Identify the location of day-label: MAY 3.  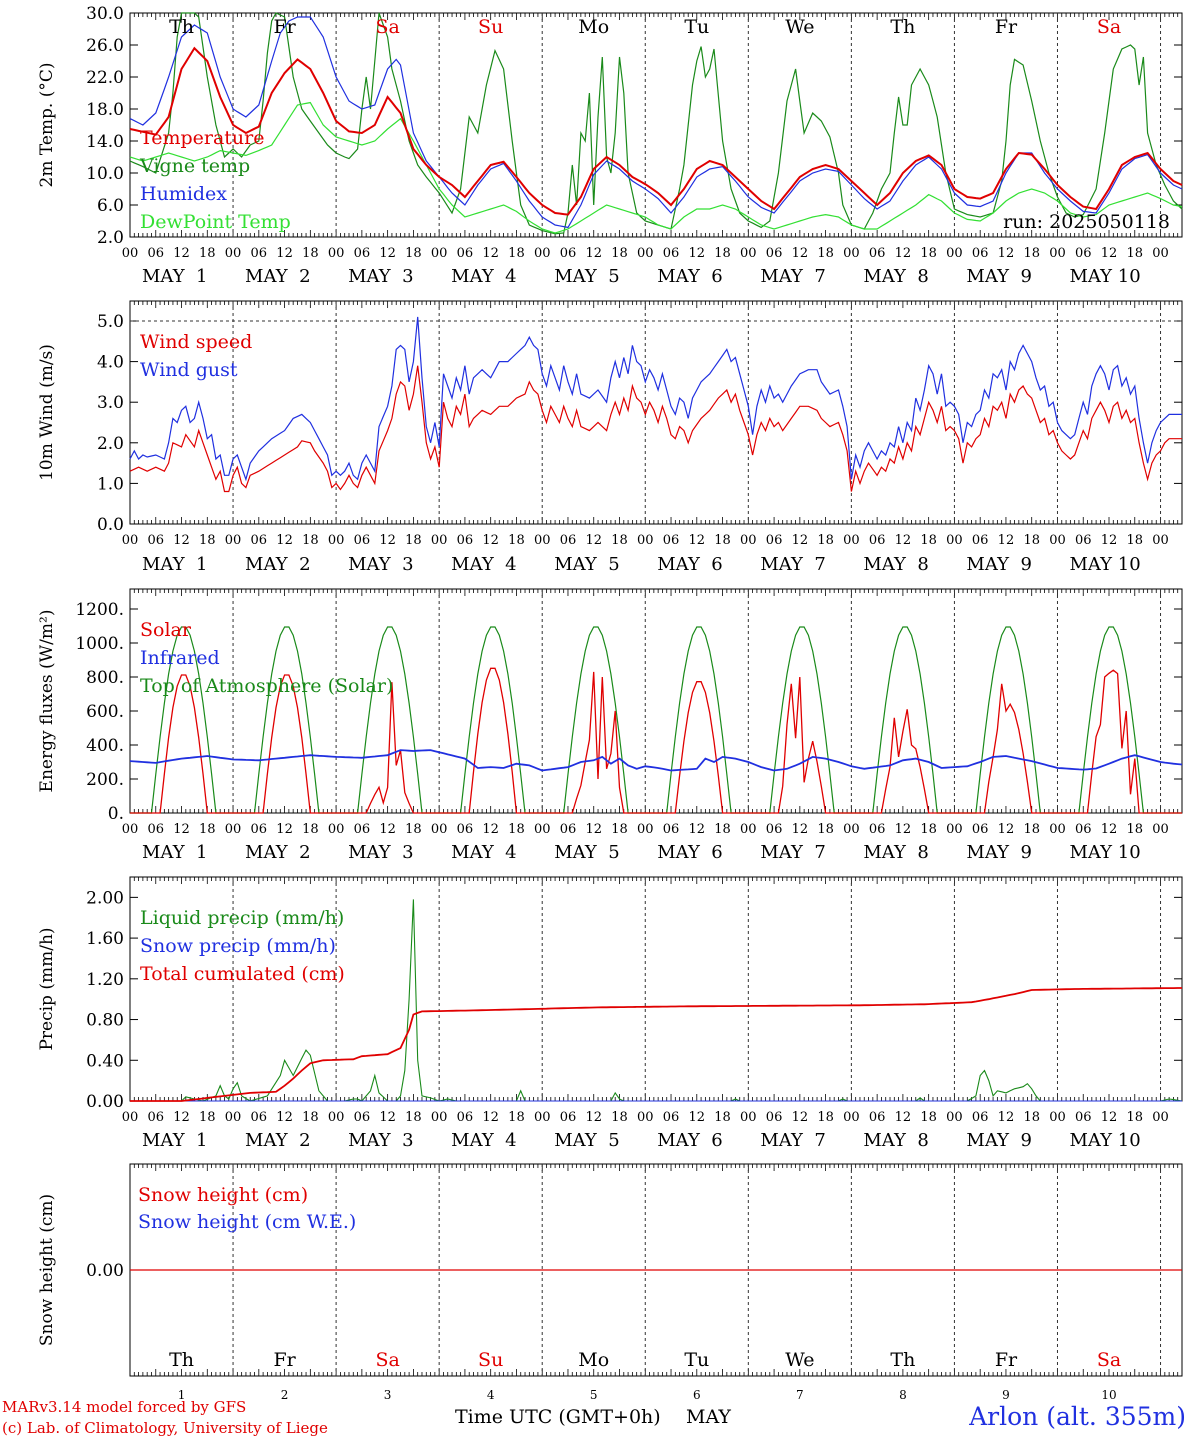
(380, 564).